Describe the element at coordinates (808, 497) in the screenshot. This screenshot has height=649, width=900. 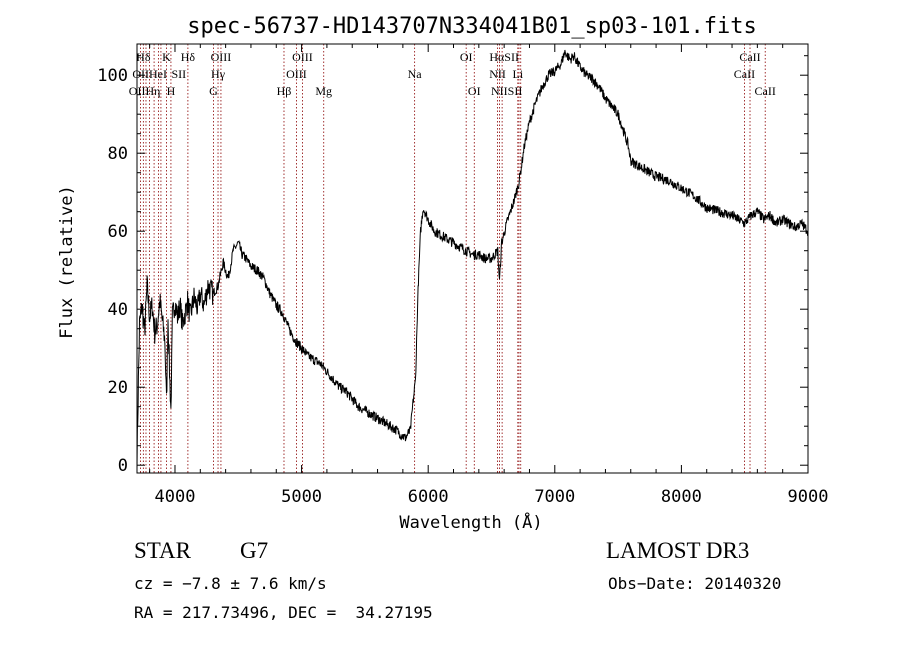
I see `x-tick-label: 9000` at that location.